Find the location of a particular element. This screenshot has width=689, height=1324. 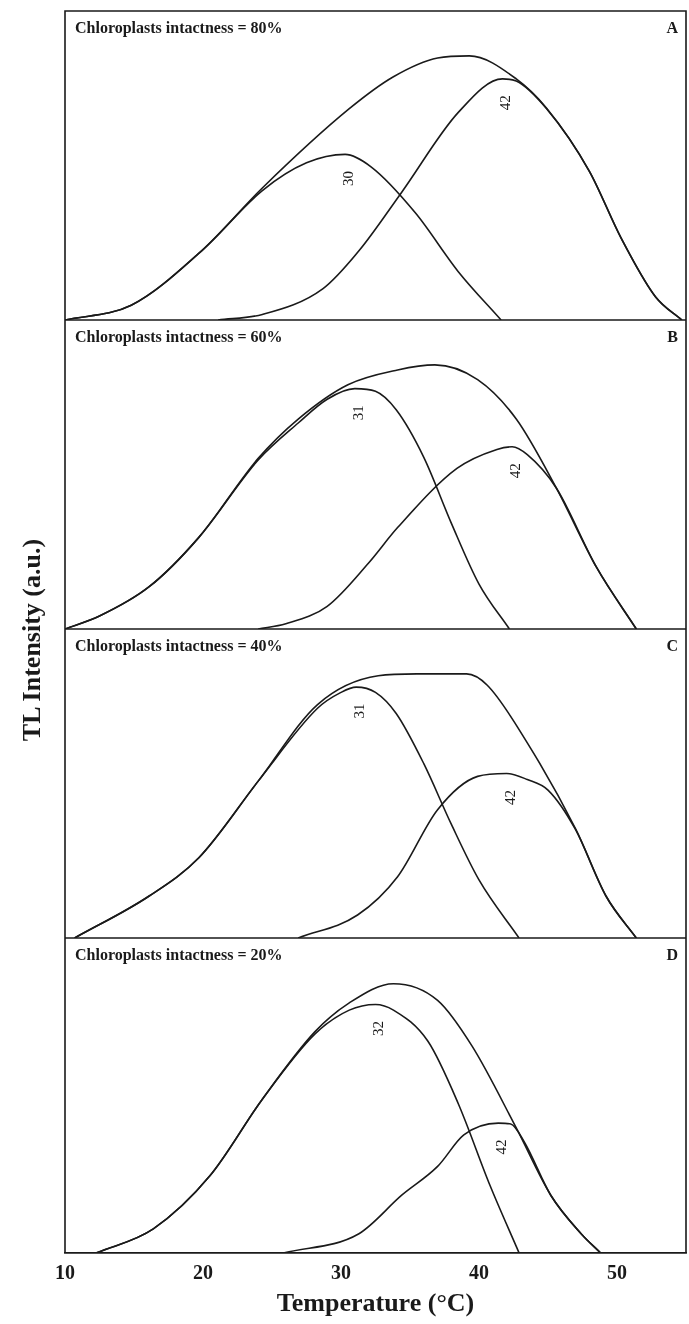

chart-title: Chloroplasts intactness = 40% is located at coordinates (179, 646).